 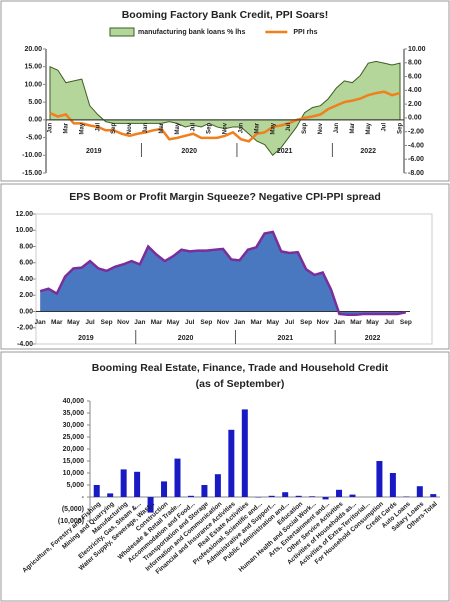 I want to click on y-tick-label: 20.00, so click(x=33, y=49).